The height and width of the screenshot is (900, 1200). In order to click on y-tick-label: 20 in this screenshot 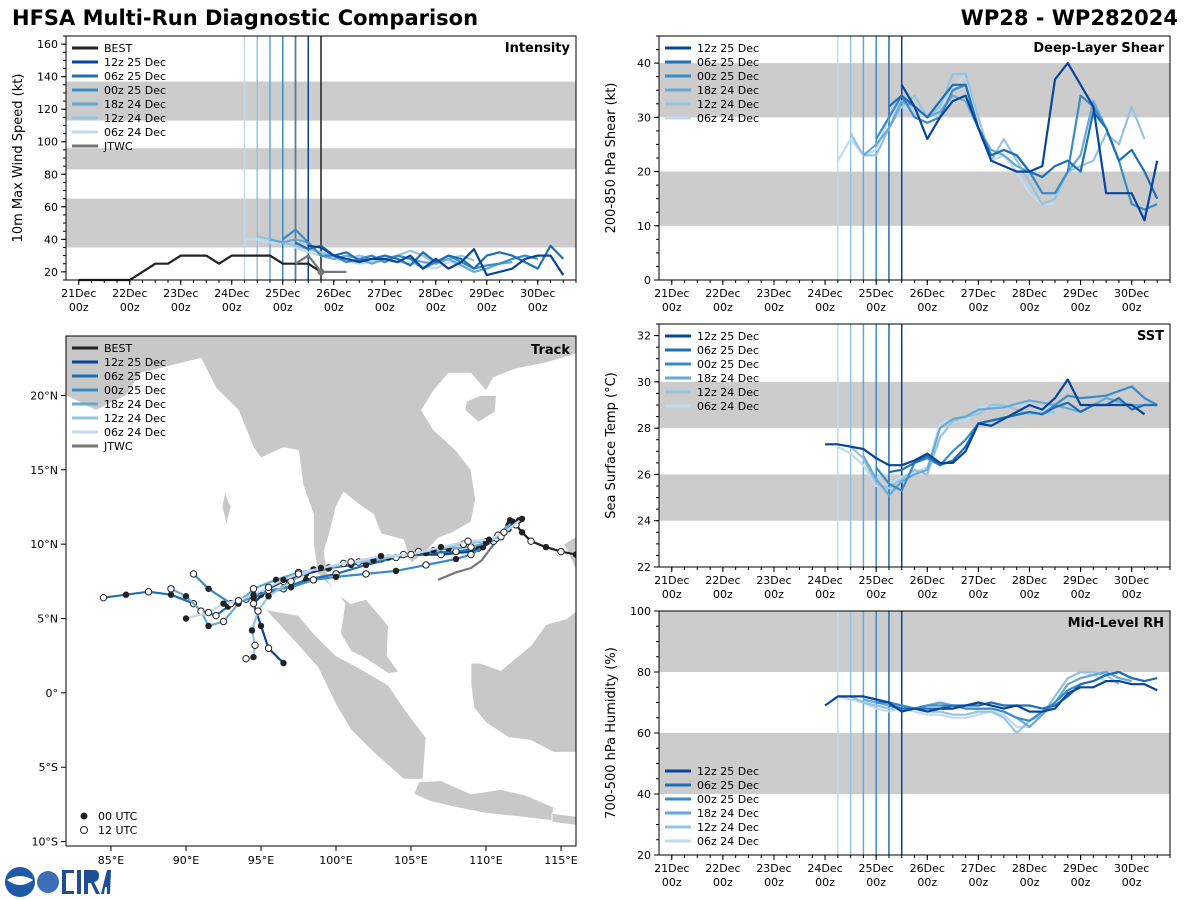, I will do `click(644, 855)`.